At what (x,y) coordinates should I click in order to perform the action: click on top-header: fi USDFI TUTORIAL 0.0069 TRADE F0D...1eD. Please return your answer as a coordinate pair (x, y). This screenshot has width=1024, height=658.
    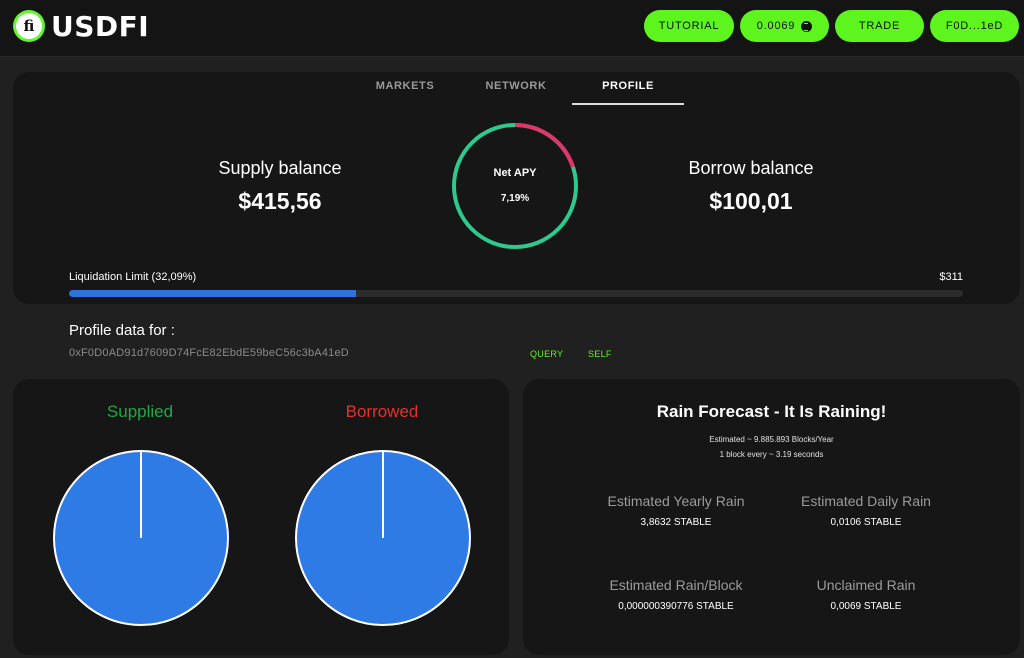
    Looking at the image, I should click on (512, 28).